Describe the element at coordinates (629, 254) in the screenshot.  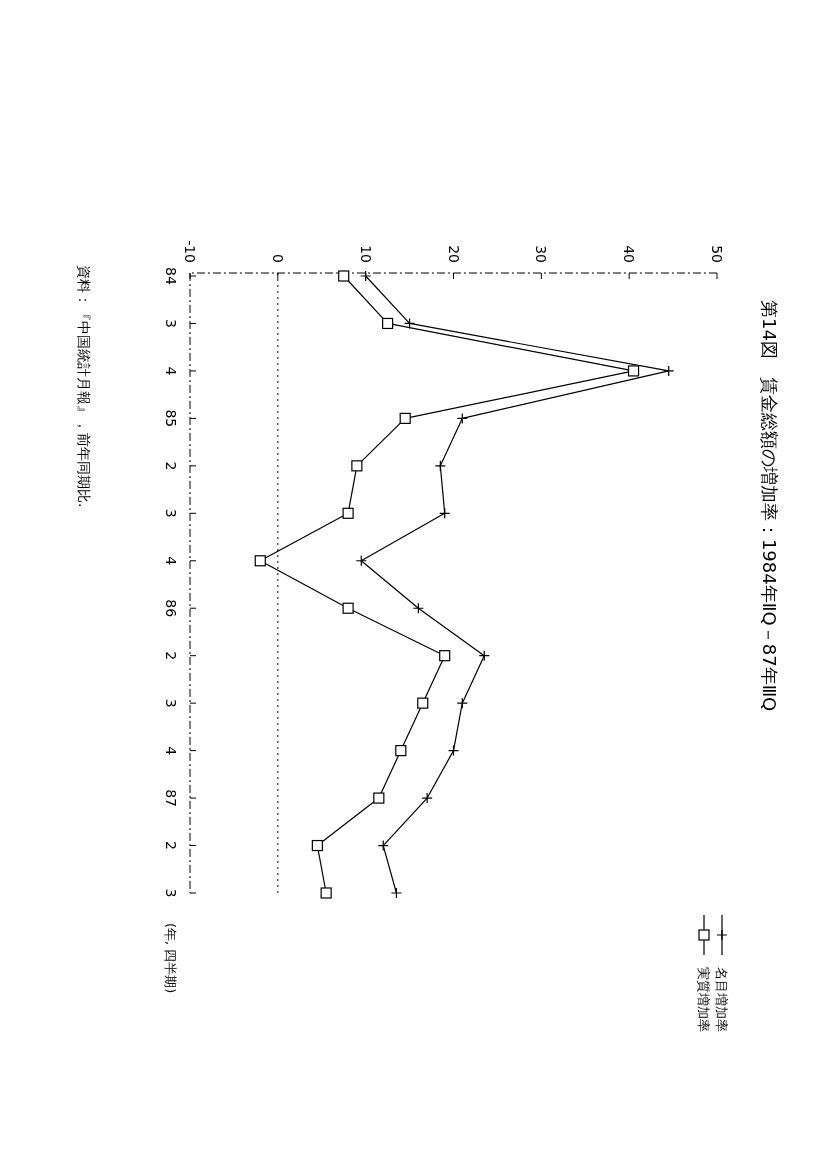
I see `x-tick-label: 40` at that location.